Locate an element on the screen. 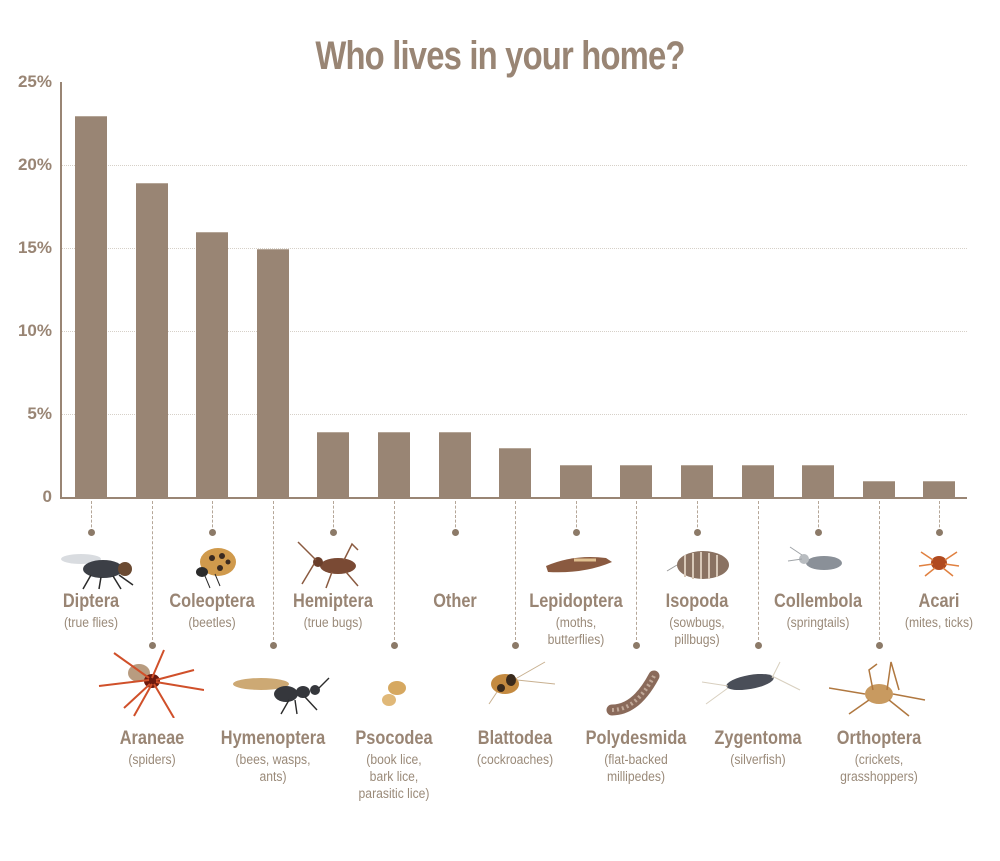 The width and height of the screenshot is (1000, 861). bar-collembola is located at coordinates (818, 481).